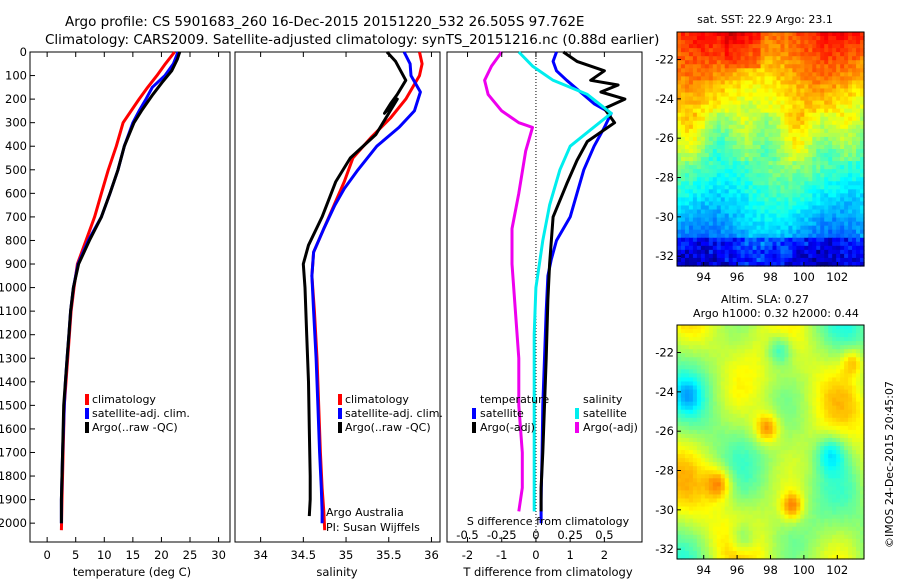 The width and height of the screenshot is (900, 580). What do you see at coordinates (13, 476) in the screenshot?
I see `y-tick-label: 1800` at bounding box center [13, 476].